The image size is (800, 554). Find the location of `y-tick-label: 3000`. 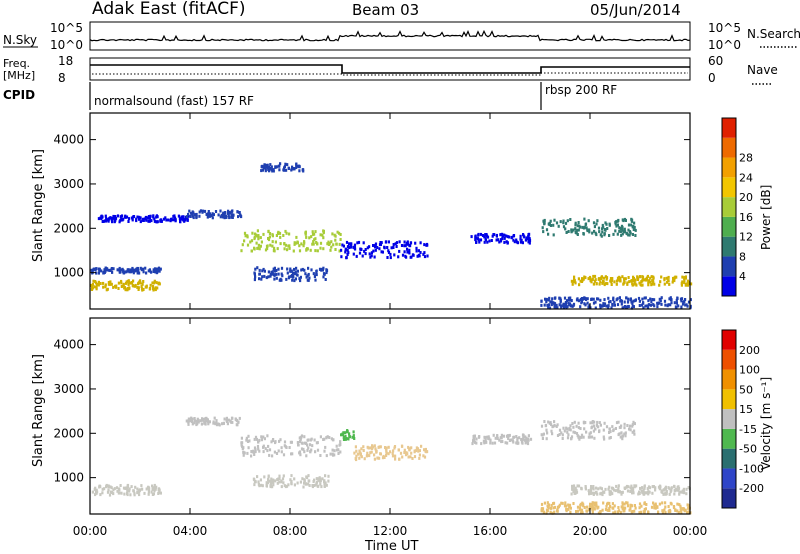

y-tick-label: 3000 is located at coordinates (68, 184).